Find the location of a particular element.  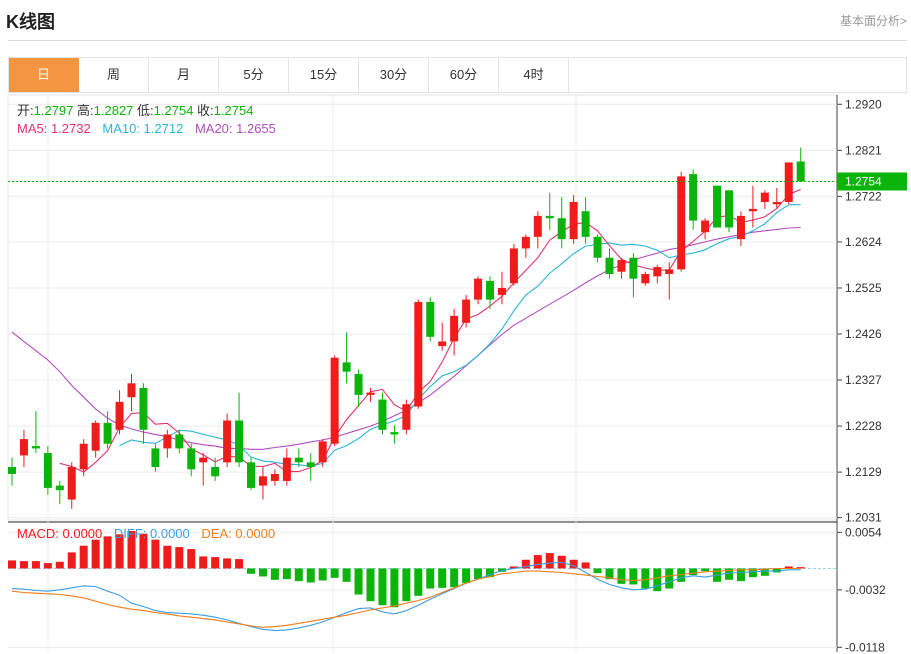

price-tick-label: 1.2525 is located at coordinates (863, 288).